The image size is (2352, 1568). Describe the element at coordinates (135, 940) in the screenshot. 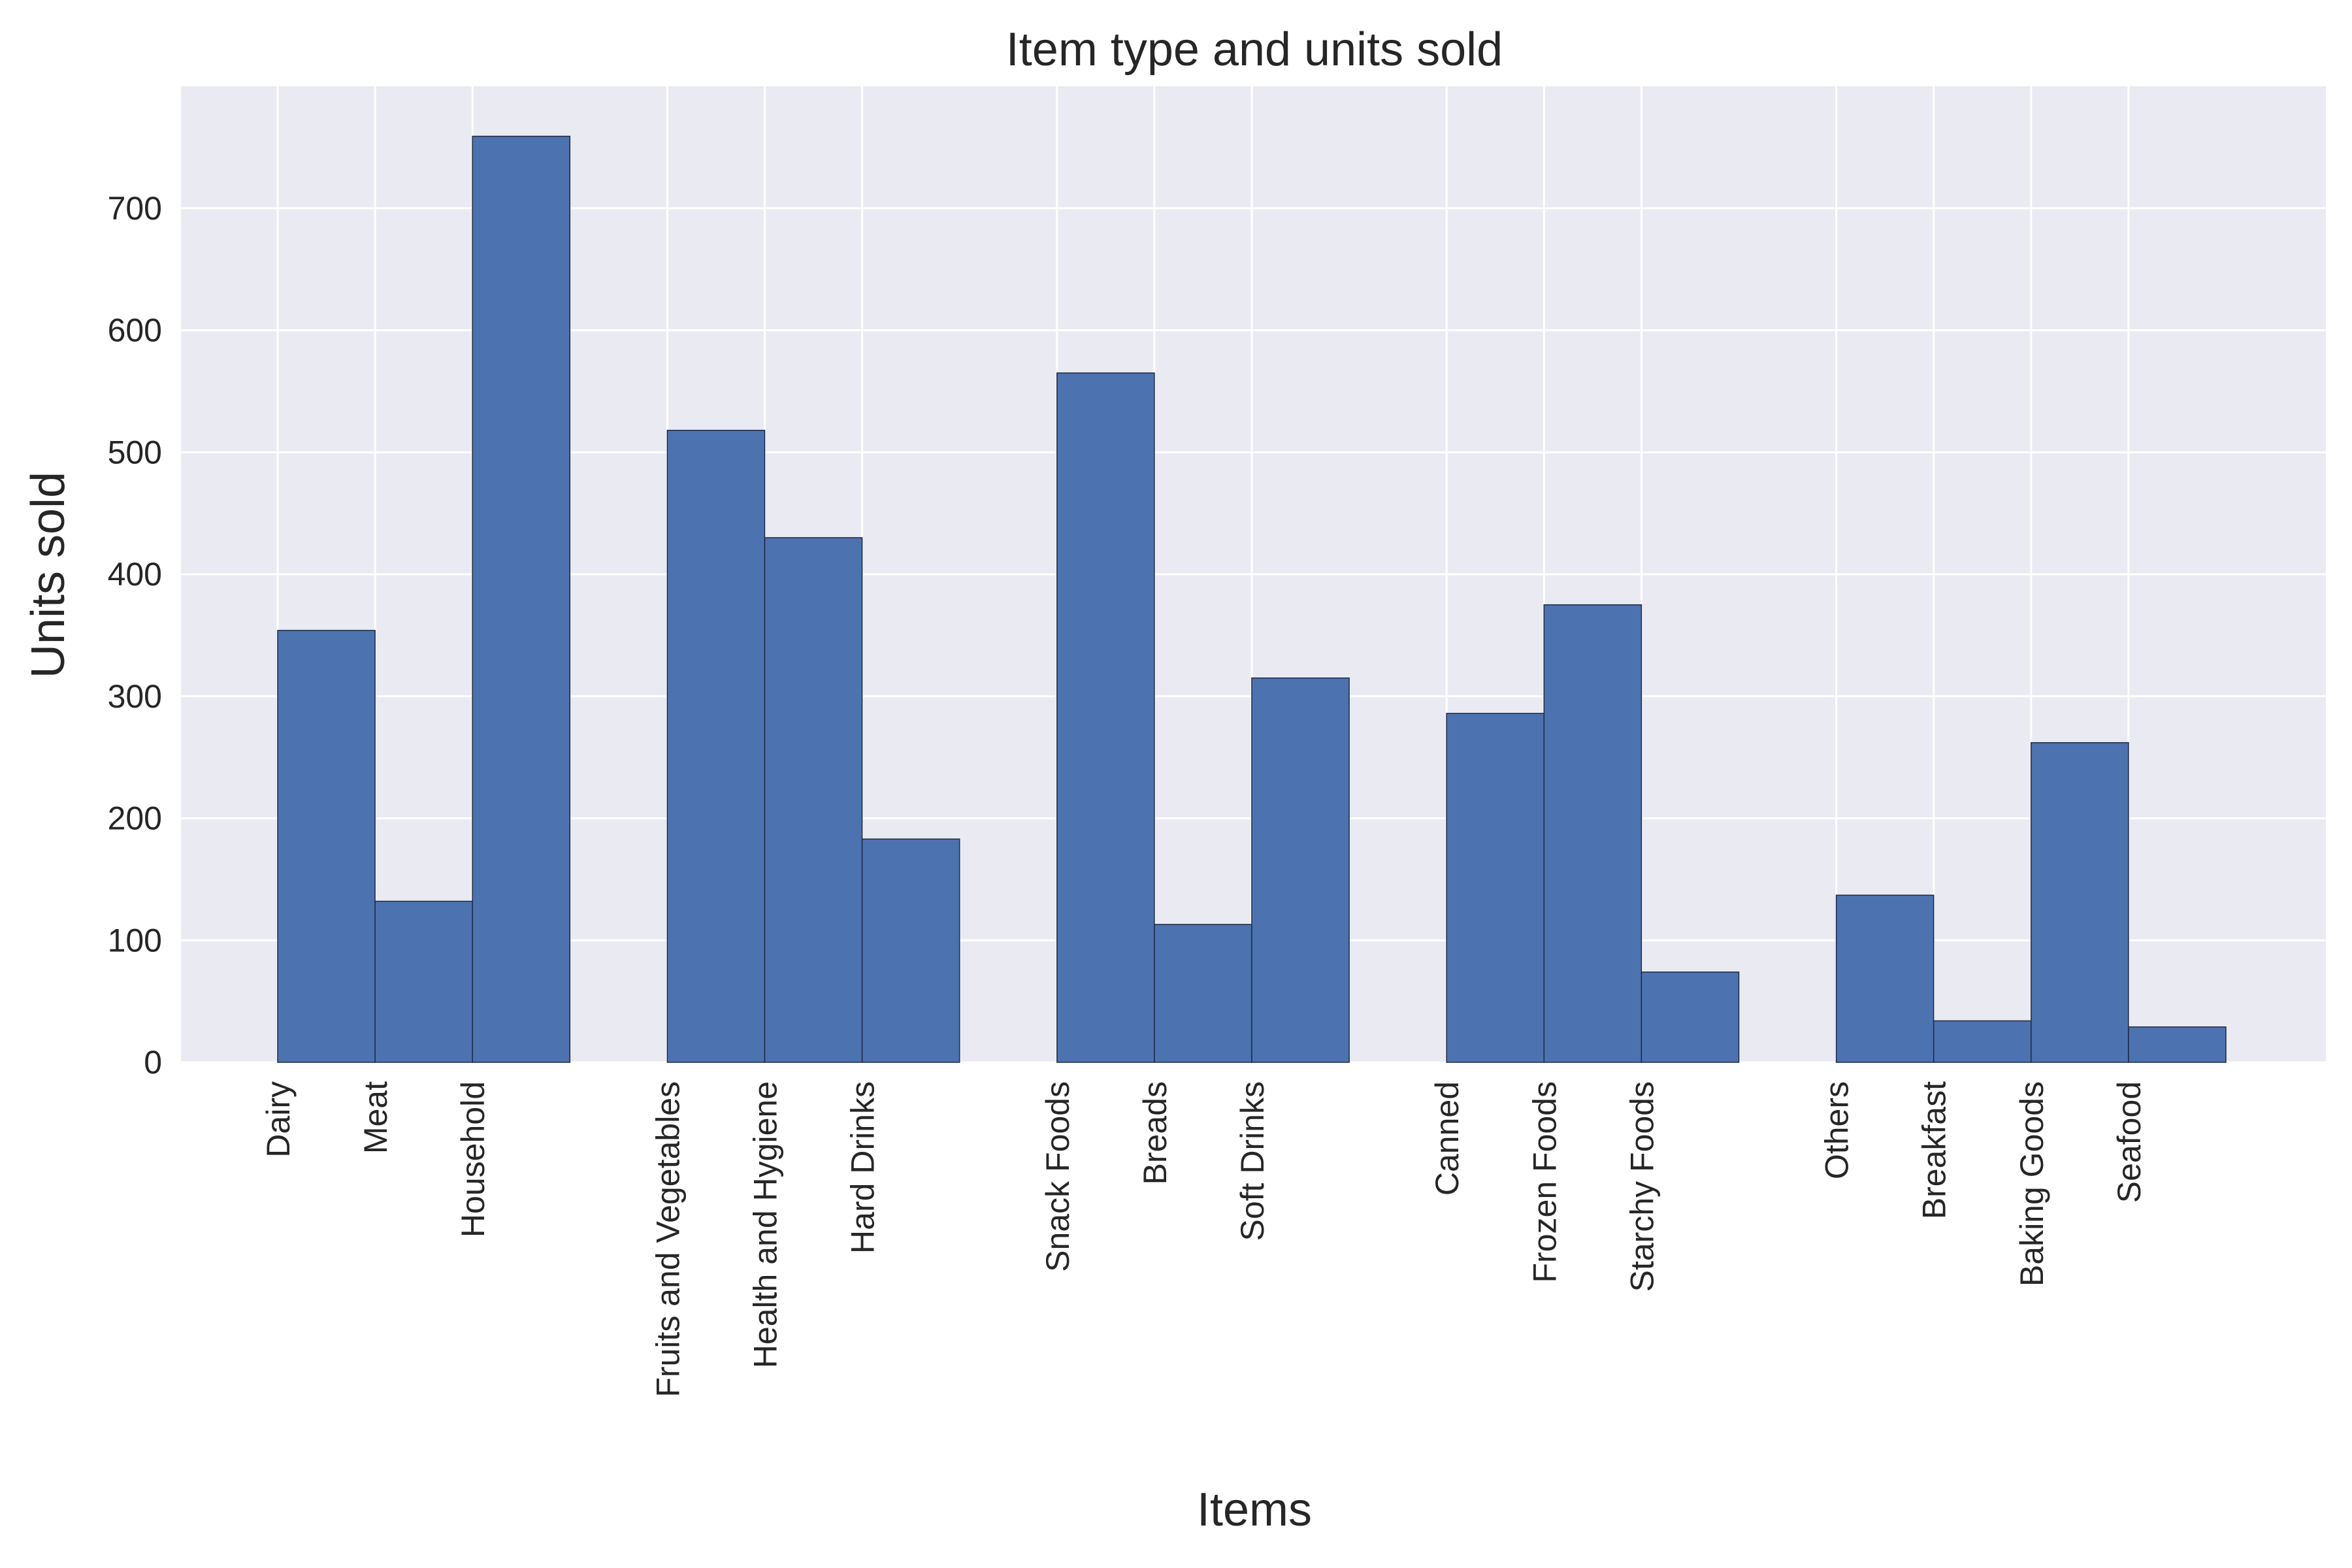

I see `y-tick-label: 100` at that location.